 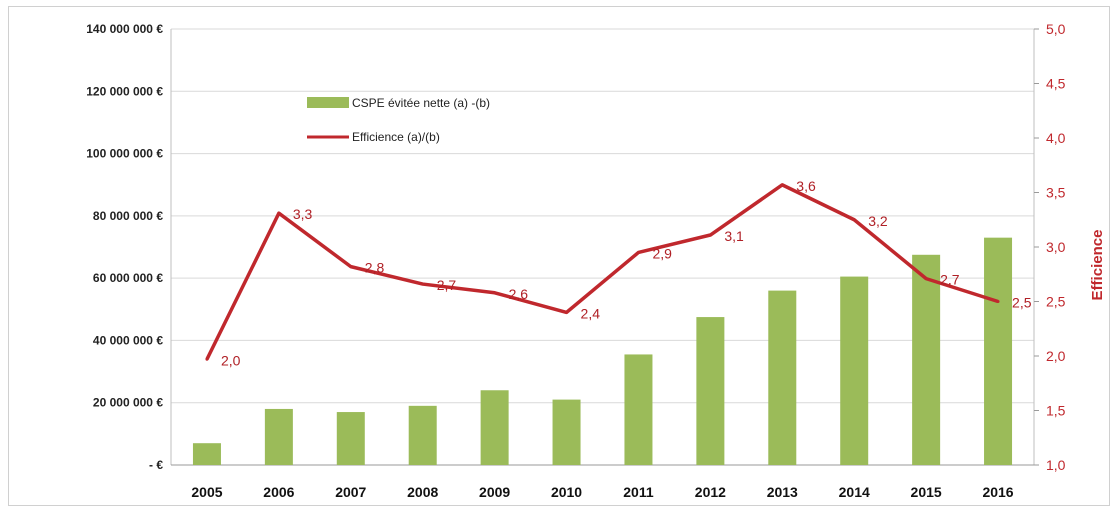 What do you see at coordinates (128, 340) in the screenshot?
I see `left-tick-label: 40 000 000 €` at bounding box center [128, 340].